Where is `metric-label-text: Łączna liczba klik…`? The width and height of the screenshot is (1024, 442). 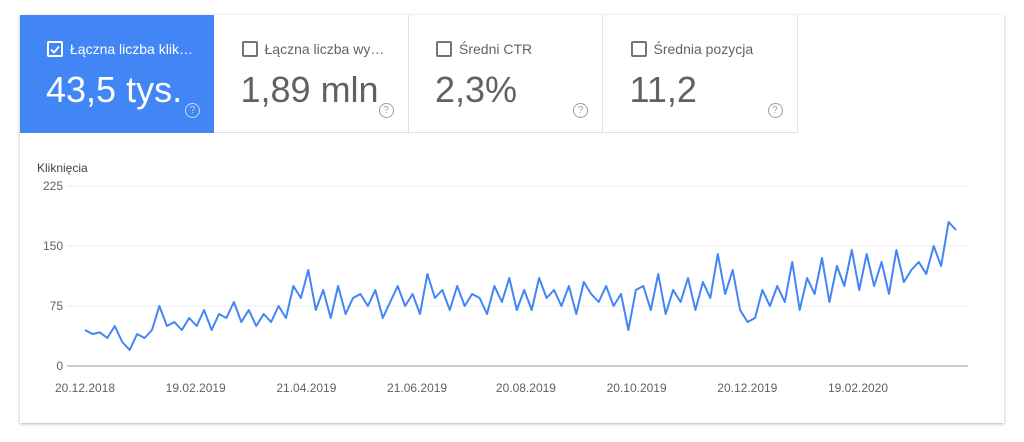
metric-label-text: Łączna liczba klik… is located at coordinates (131, 49).